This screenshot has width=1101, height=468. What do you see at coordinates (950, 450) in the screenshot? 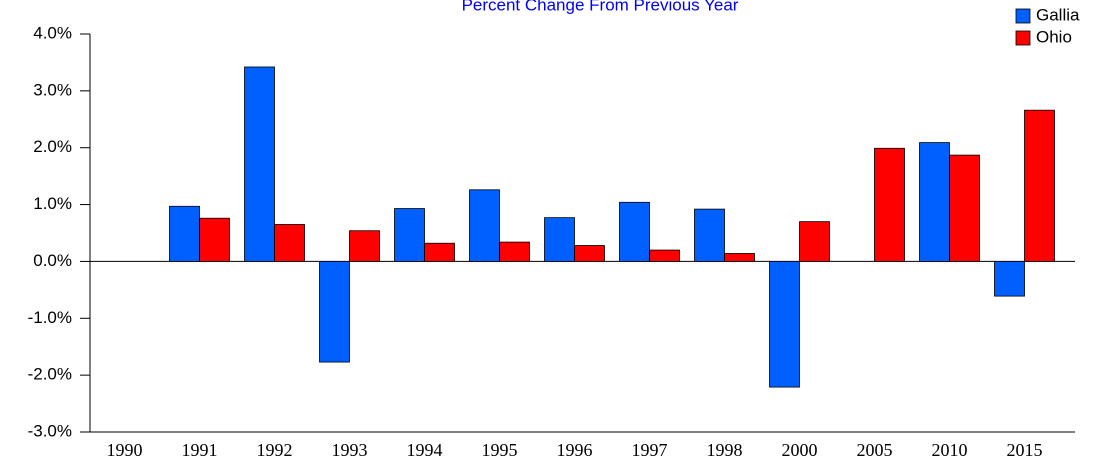
I see `x-tick-label: 2010` at bounding box center [950, 450].